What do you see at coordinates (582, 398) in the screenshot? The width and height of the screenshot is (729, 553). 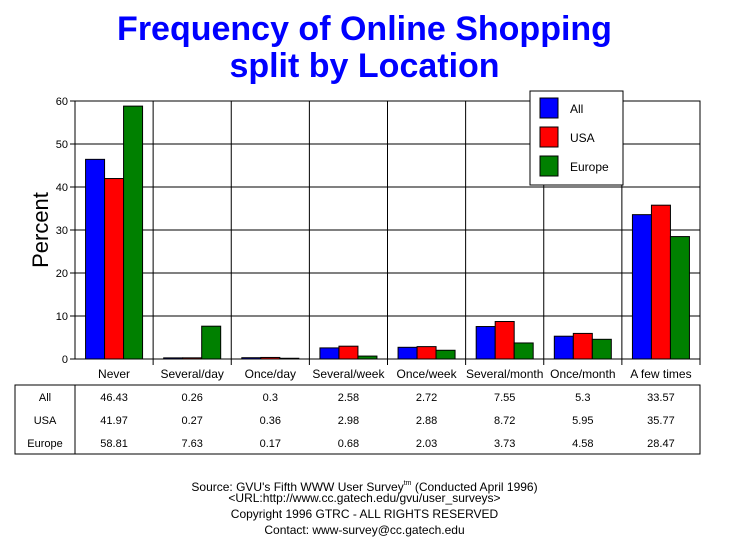 I see `table-cell: 5.3` at bounding box center [582, 398].